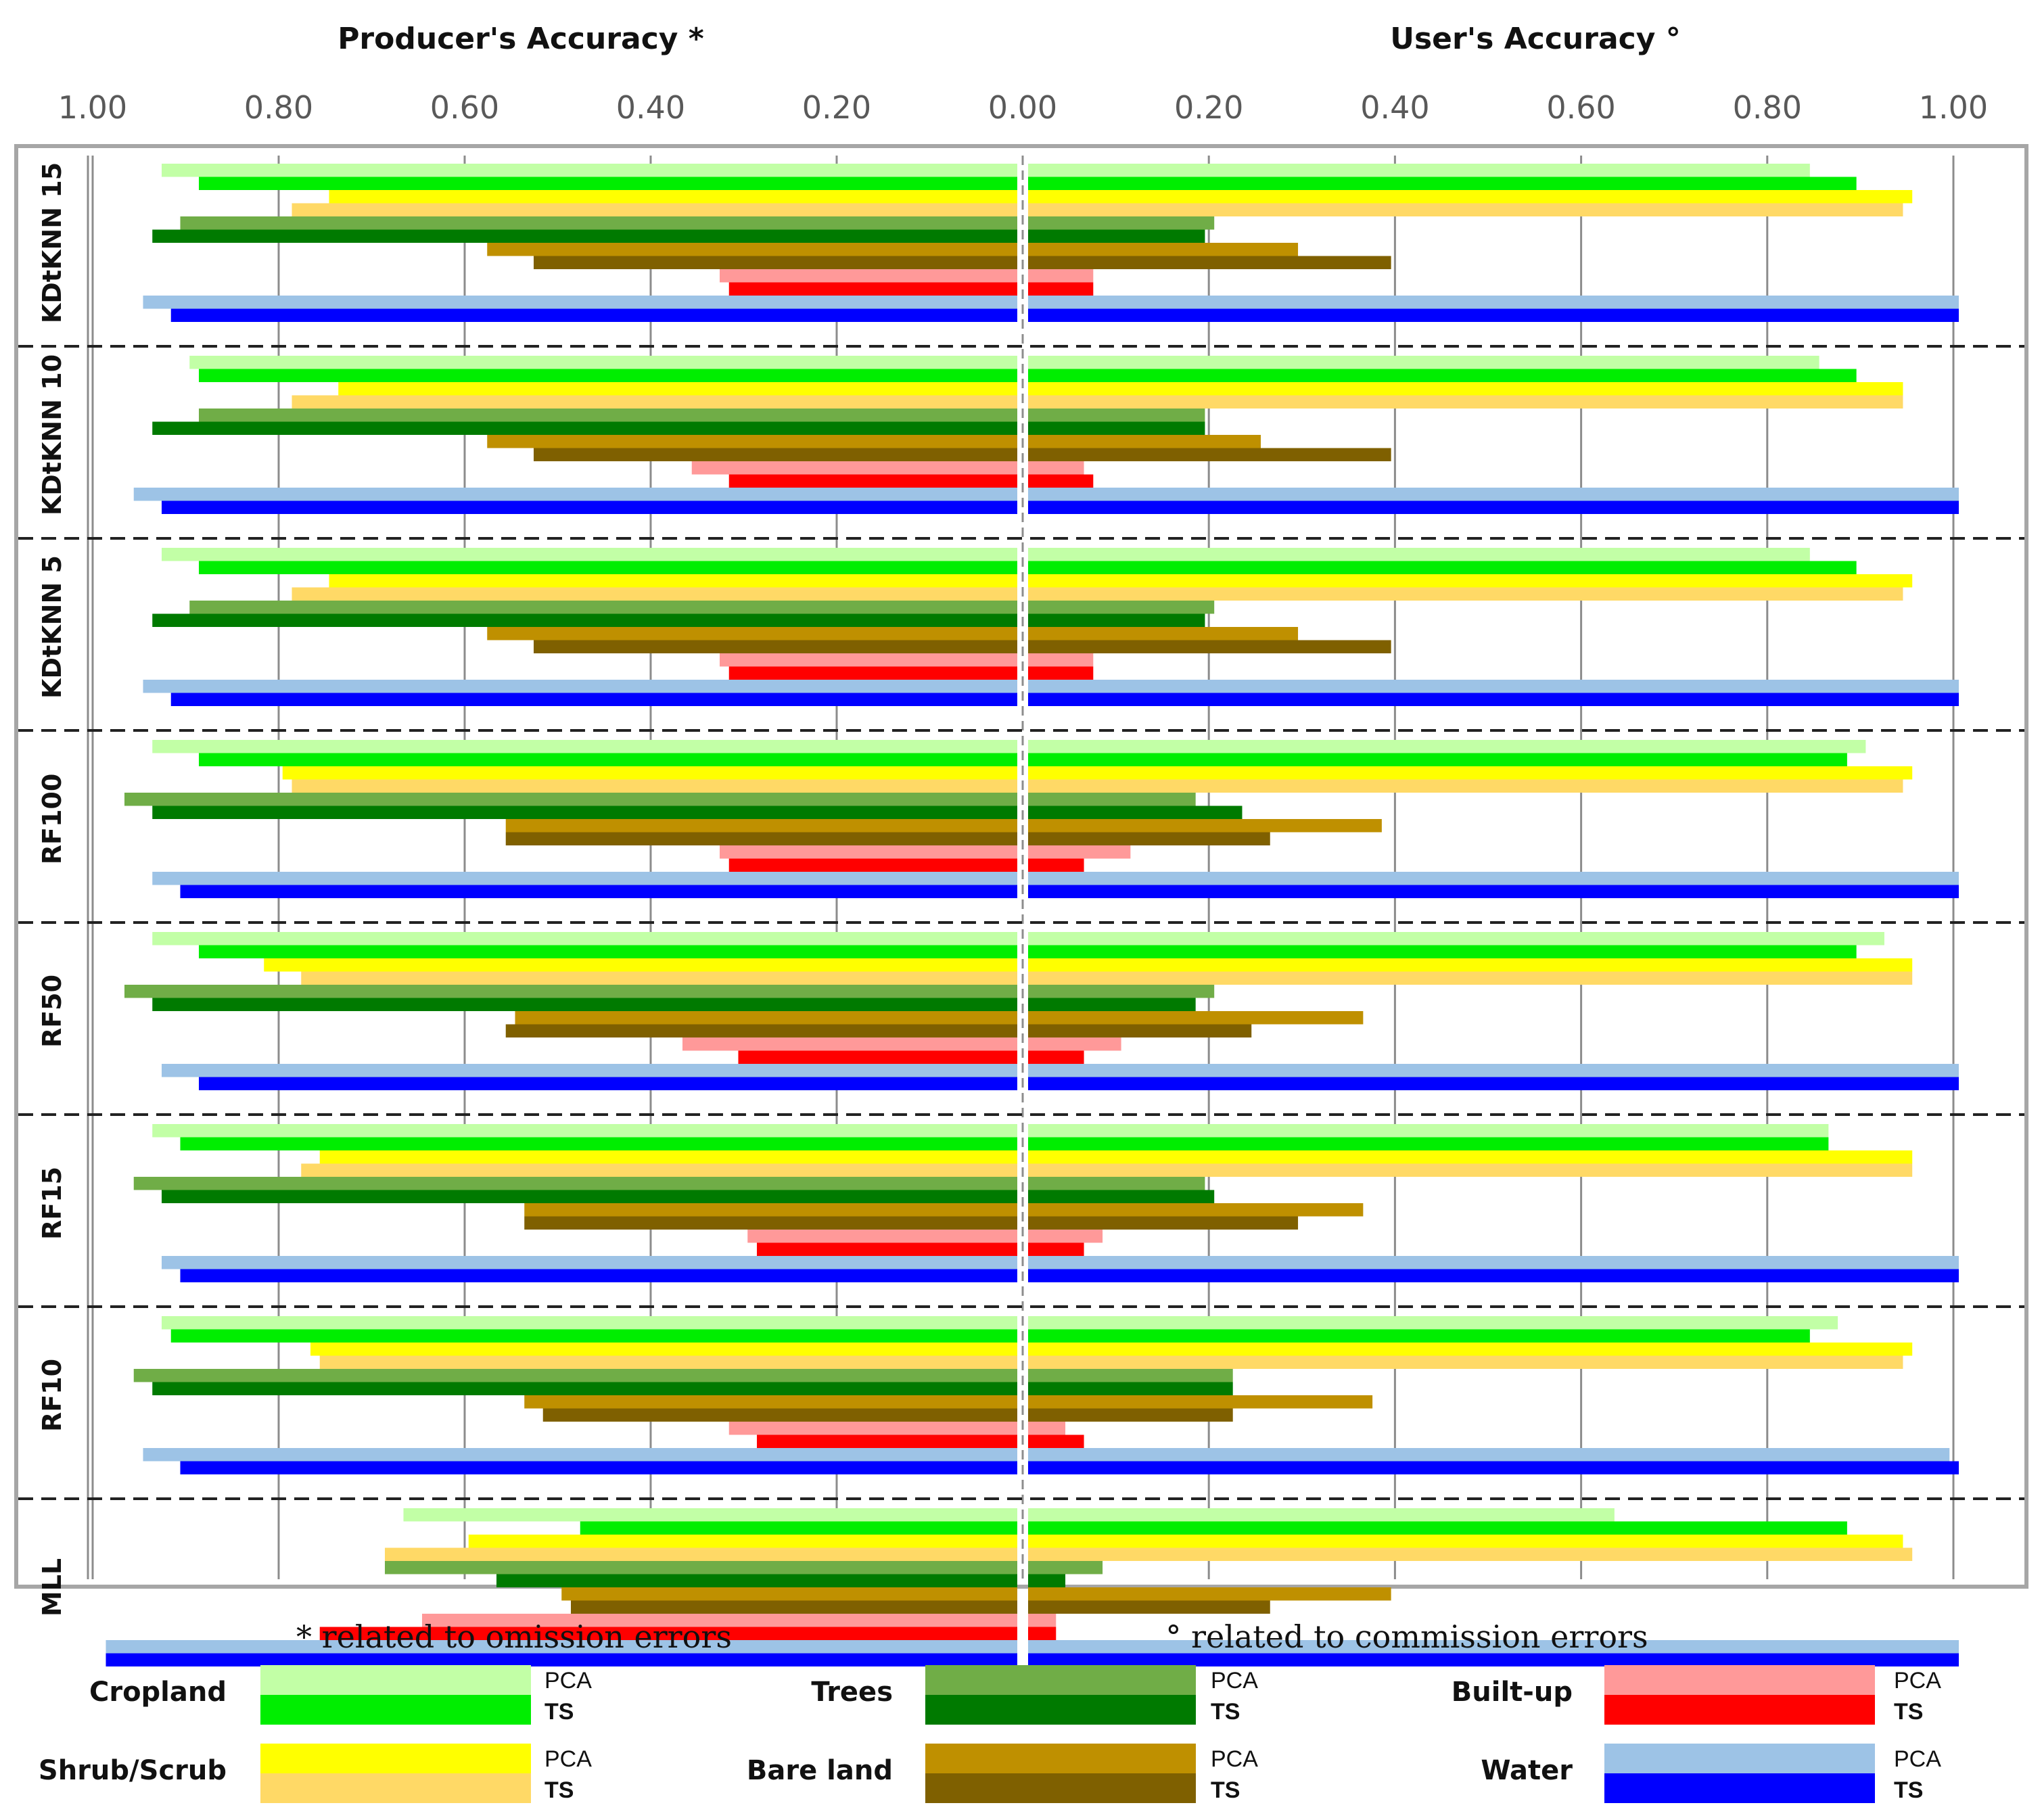 The height and width of the screenshot is (1820, 2042). I want to click on commission-note: ° related to commission errors, so click(1406, 1636).